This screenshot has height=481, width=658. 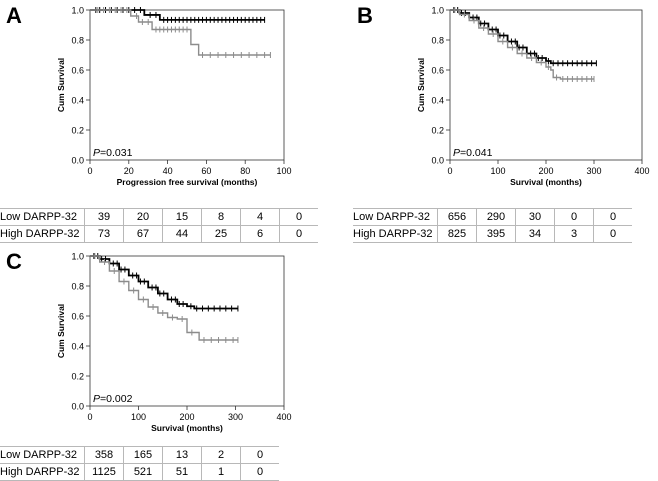 What do you see at coordinates (260, 217) in the screenshot?
I see `risk-cell: 4` at bounding box center [260, 217].